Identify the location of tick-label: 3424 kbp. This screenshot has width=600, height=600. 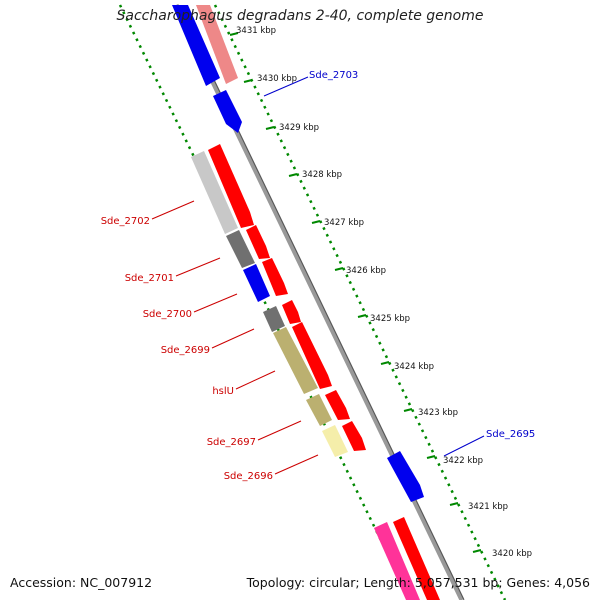
(414, 367).